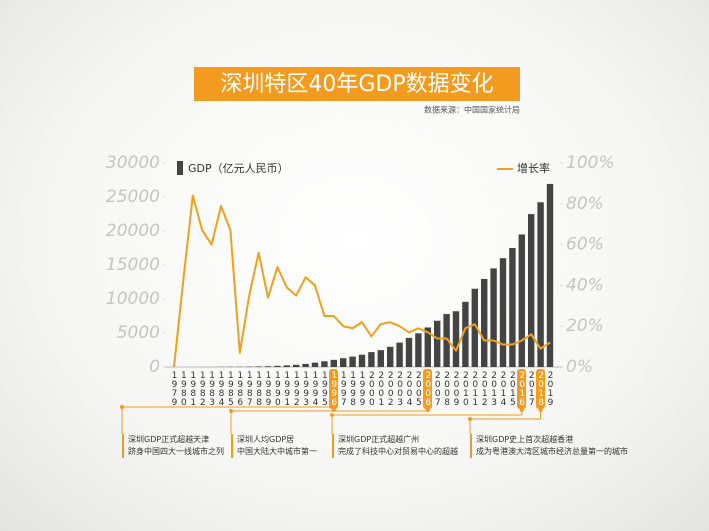 The width and height of the screenshot is (709, 531). What do you see at coordinates (277, 389) in the screenshot?
I see `x-tick-label: 1990` at bounding box center [277, 389].